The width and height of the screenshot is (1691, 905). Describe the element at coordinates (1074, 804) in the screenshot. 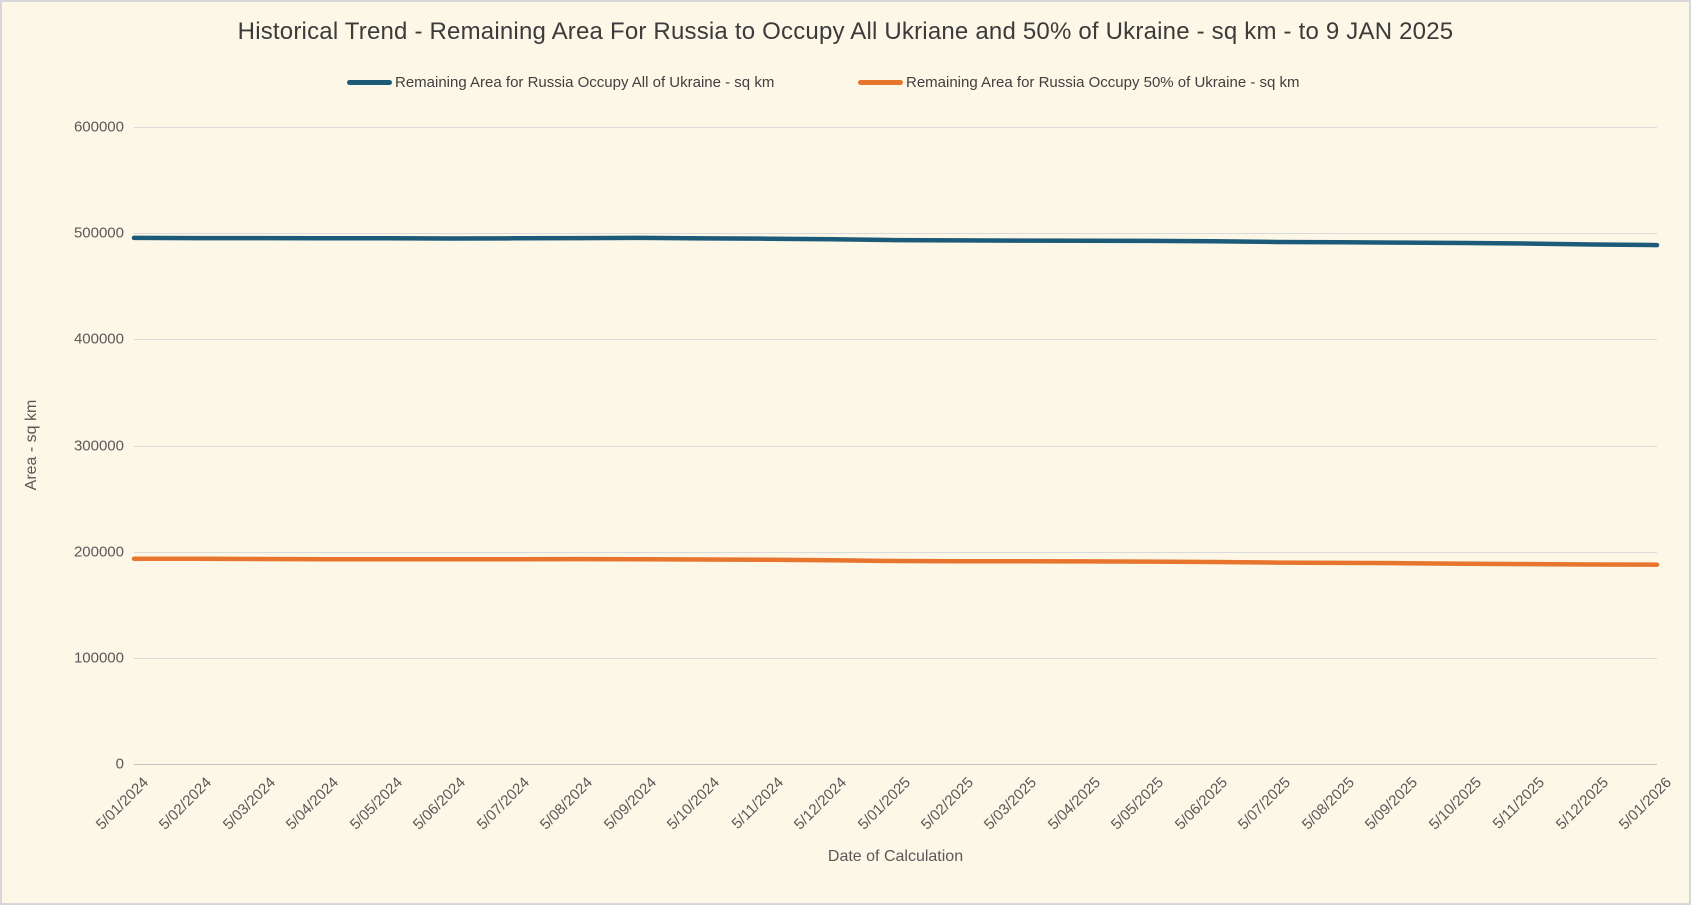

I see `x-tick-label-5-04-2025: 5/04/2025` at that location.